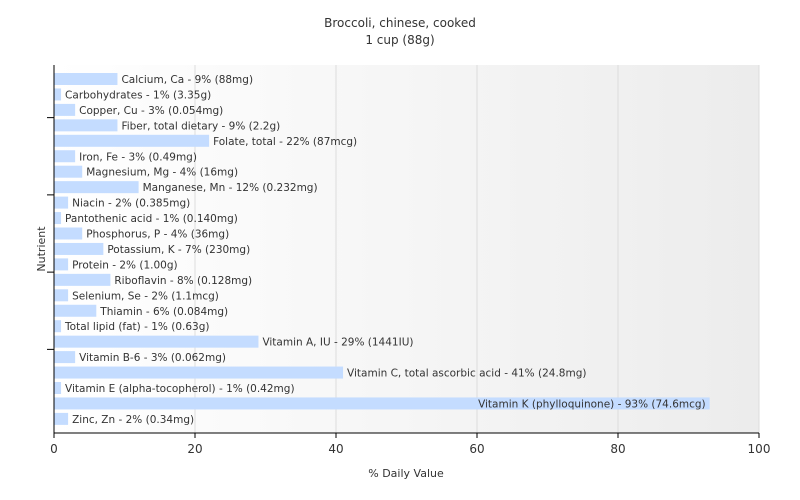 The height and width of the screenshot is (500, 800). I want to click on chart-subtitle: 1 cup (88g), so click(399, 40).